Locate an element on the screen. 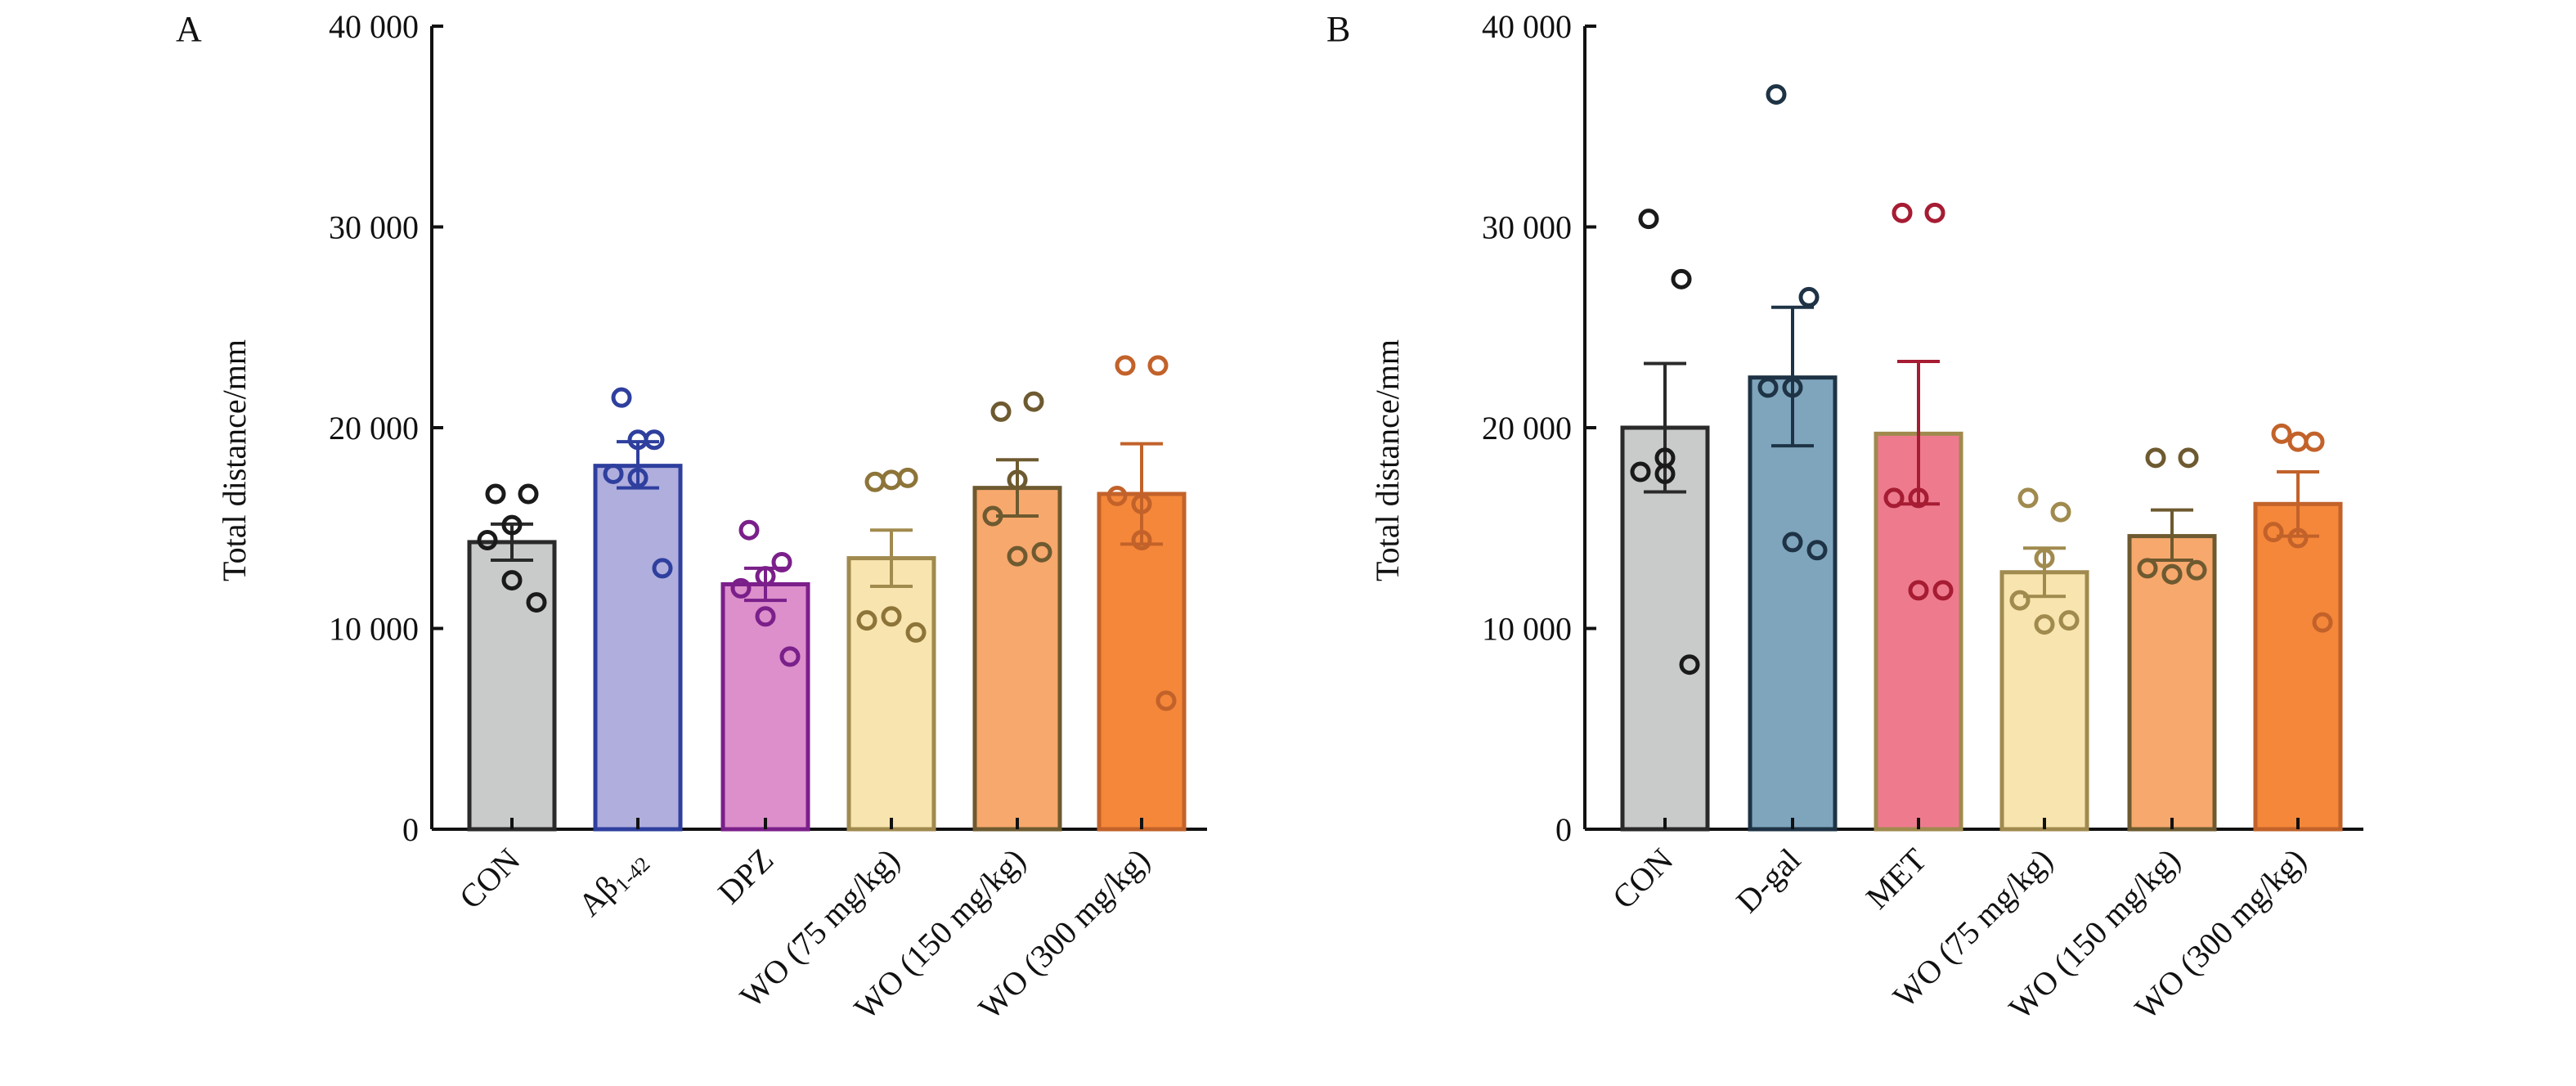 This screenshot has width=2576, height=1086. x-tick-label: Aβ1-42 is located at coordinates (612, 883).